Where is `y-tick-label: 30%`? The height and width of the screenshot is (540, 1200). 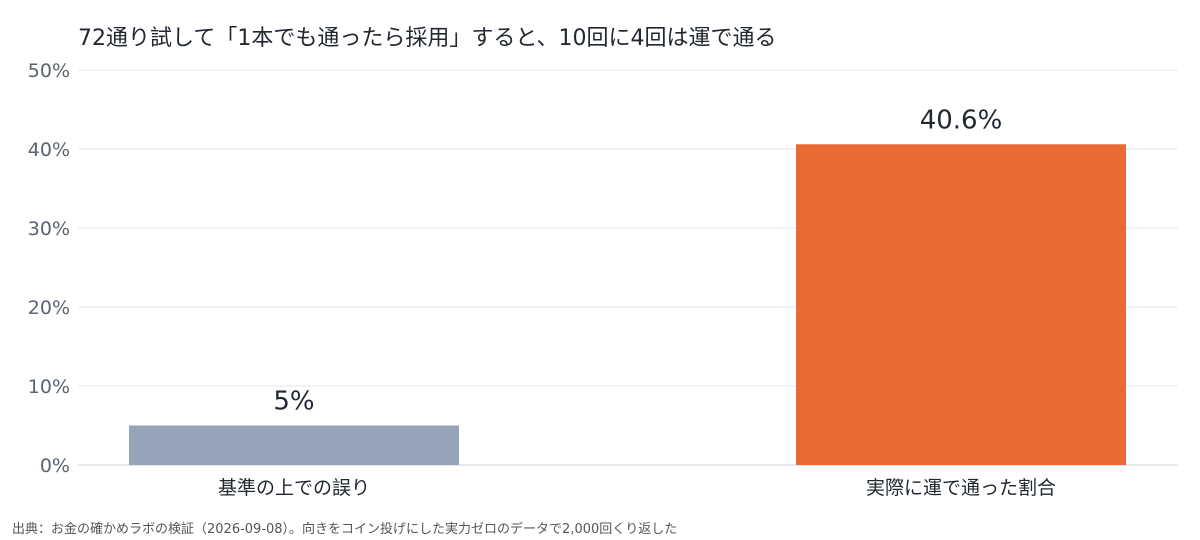
y-tick-label: 30% is located at coordinates (49, 229).